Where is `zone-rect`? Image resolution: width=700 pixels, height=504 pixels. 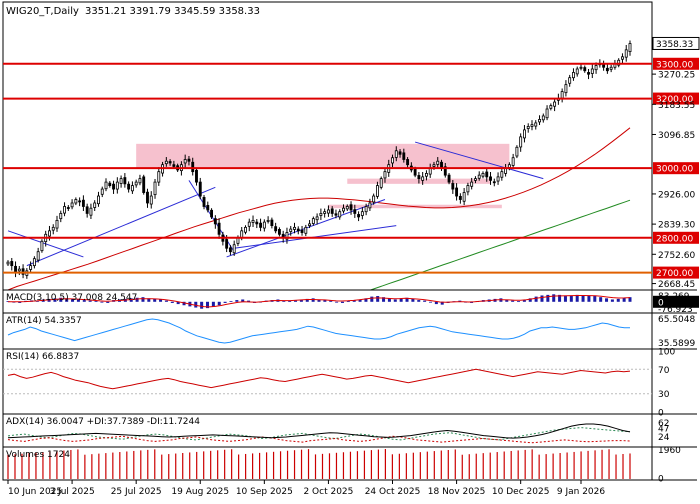
zone-rect is located at coordinates (323, 156).